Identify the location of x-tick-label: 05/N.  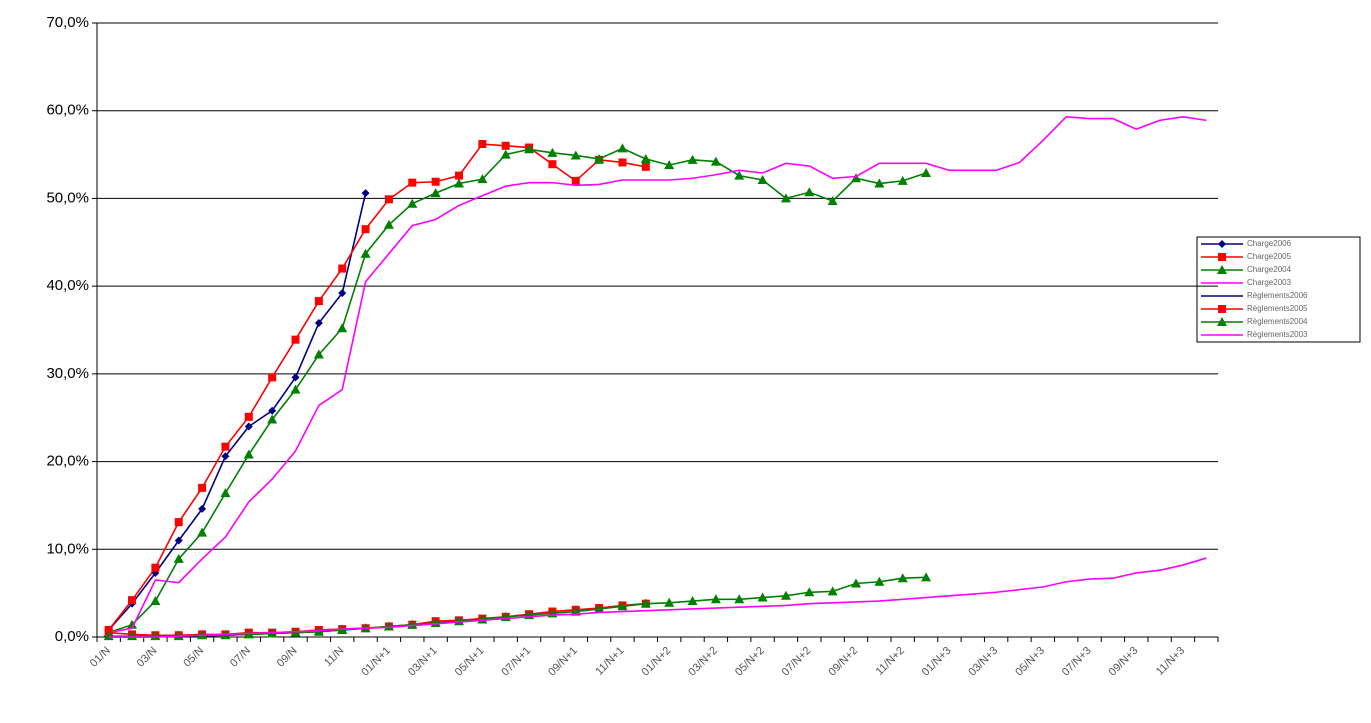
(193, 657).